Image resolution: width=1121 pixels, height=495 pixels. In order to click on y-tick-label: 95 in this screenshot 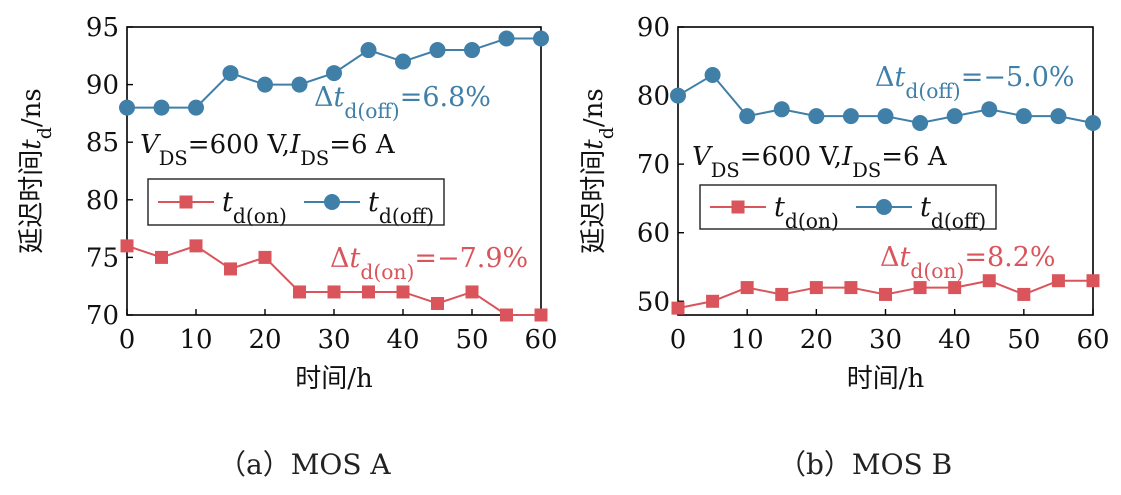, I will do `click(102, 28)`.